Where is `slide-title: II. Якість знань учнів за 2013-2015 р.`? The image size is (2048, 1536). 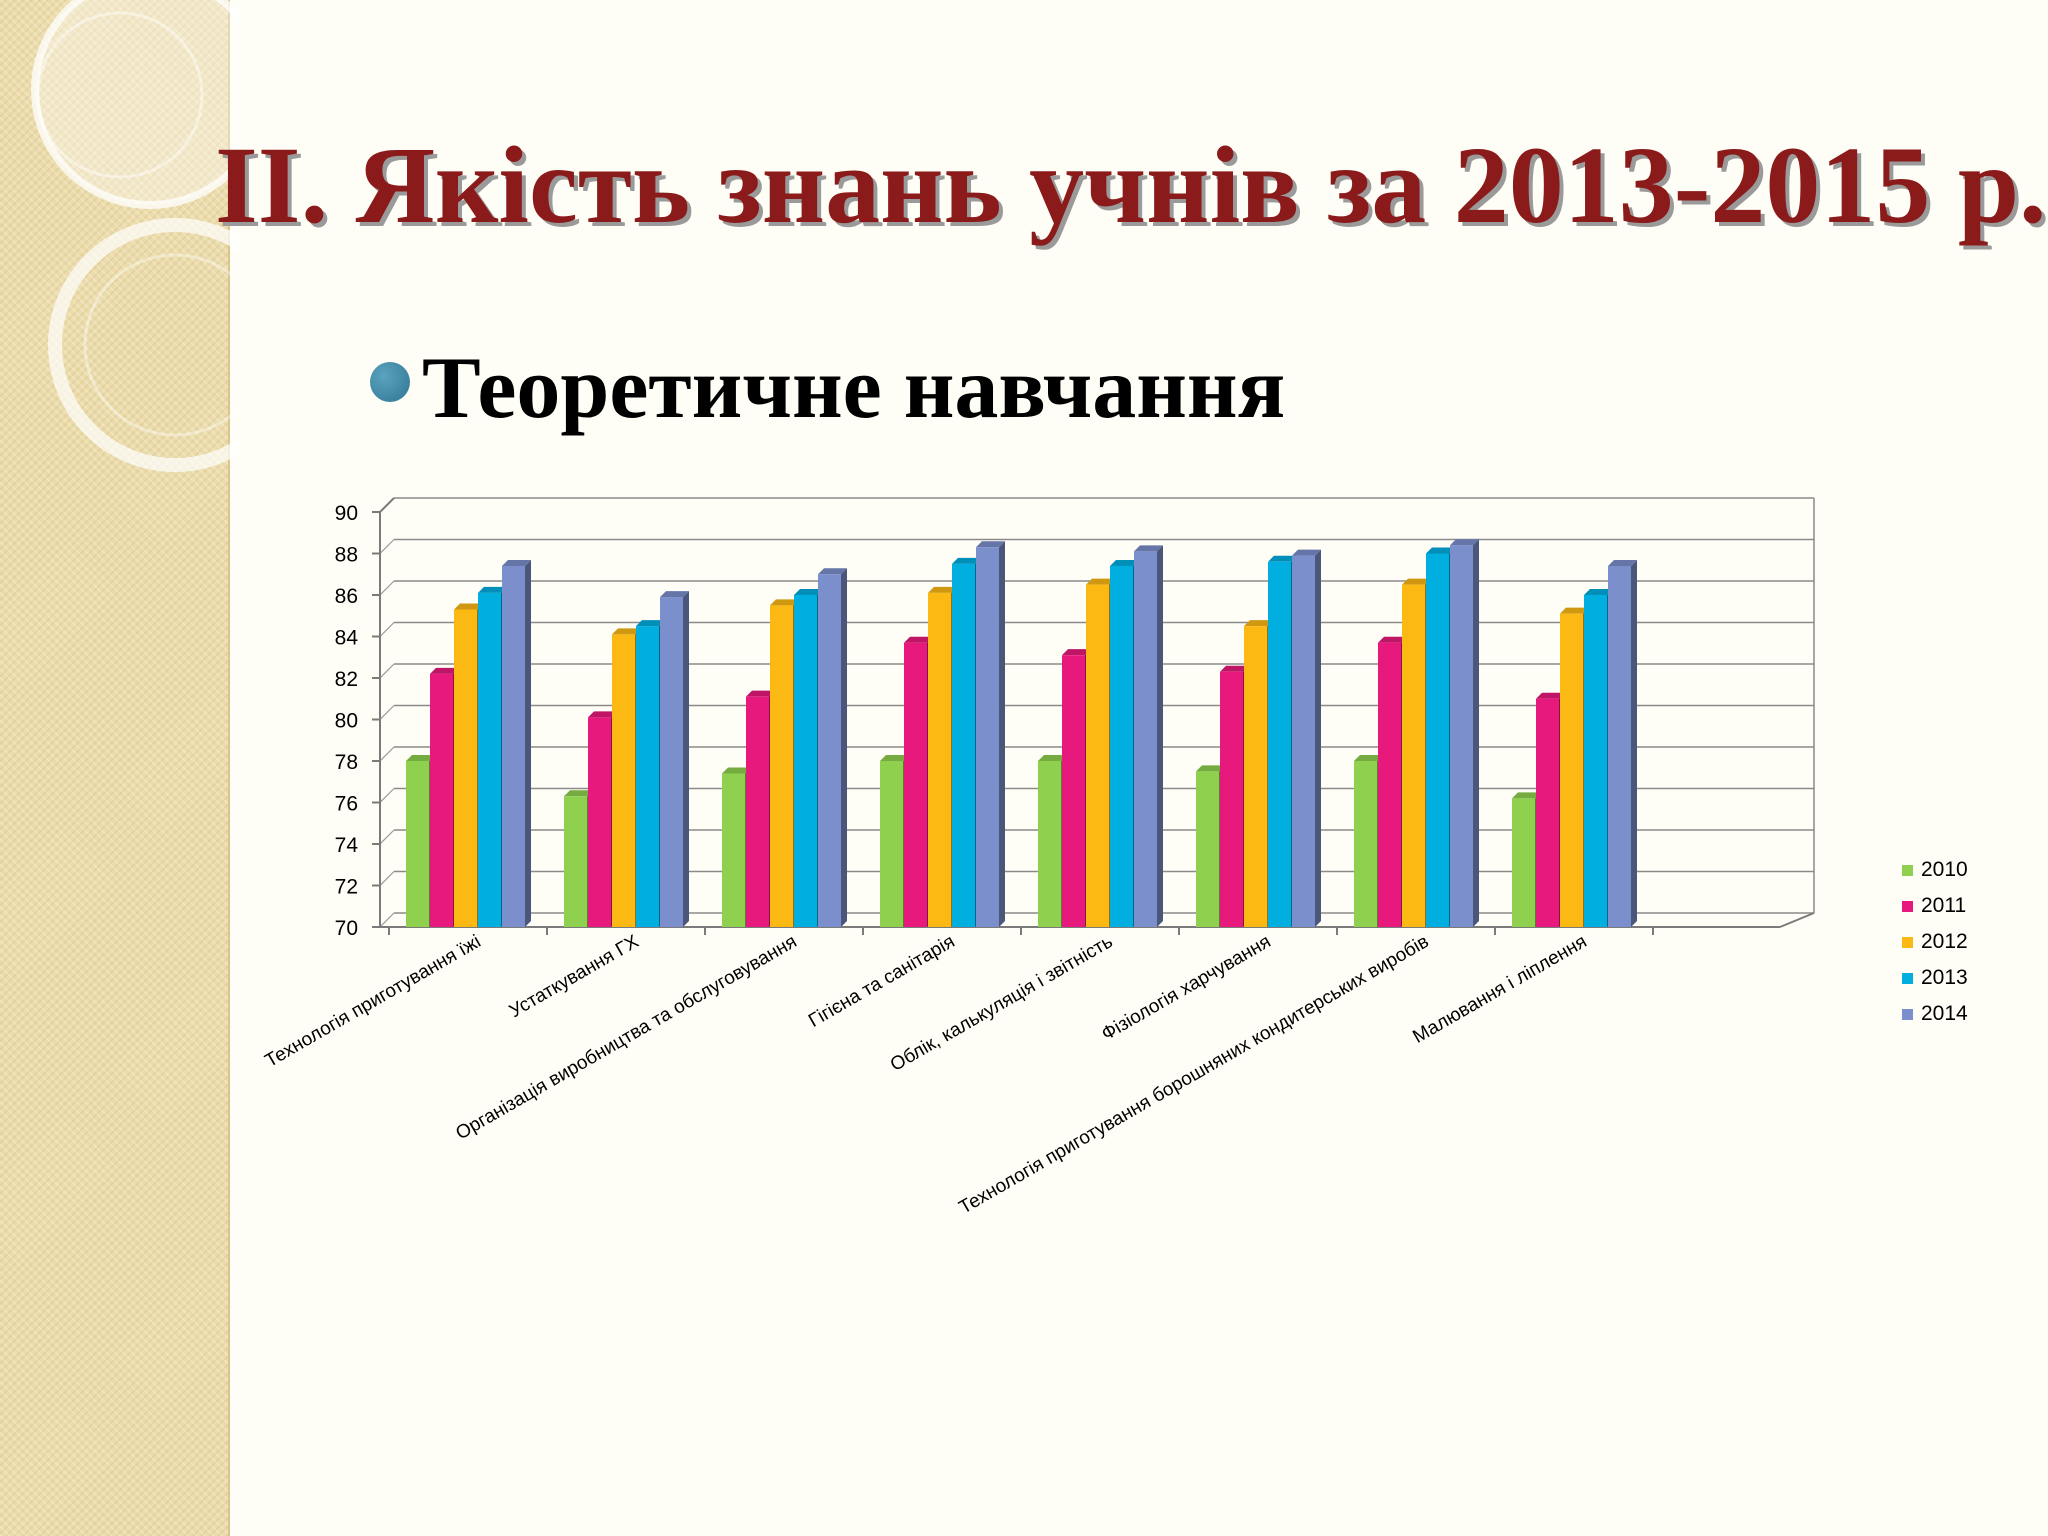 slide-title: II. Якість знань учнів за 2013-2015 р. is located at coordinates (1131, 185).